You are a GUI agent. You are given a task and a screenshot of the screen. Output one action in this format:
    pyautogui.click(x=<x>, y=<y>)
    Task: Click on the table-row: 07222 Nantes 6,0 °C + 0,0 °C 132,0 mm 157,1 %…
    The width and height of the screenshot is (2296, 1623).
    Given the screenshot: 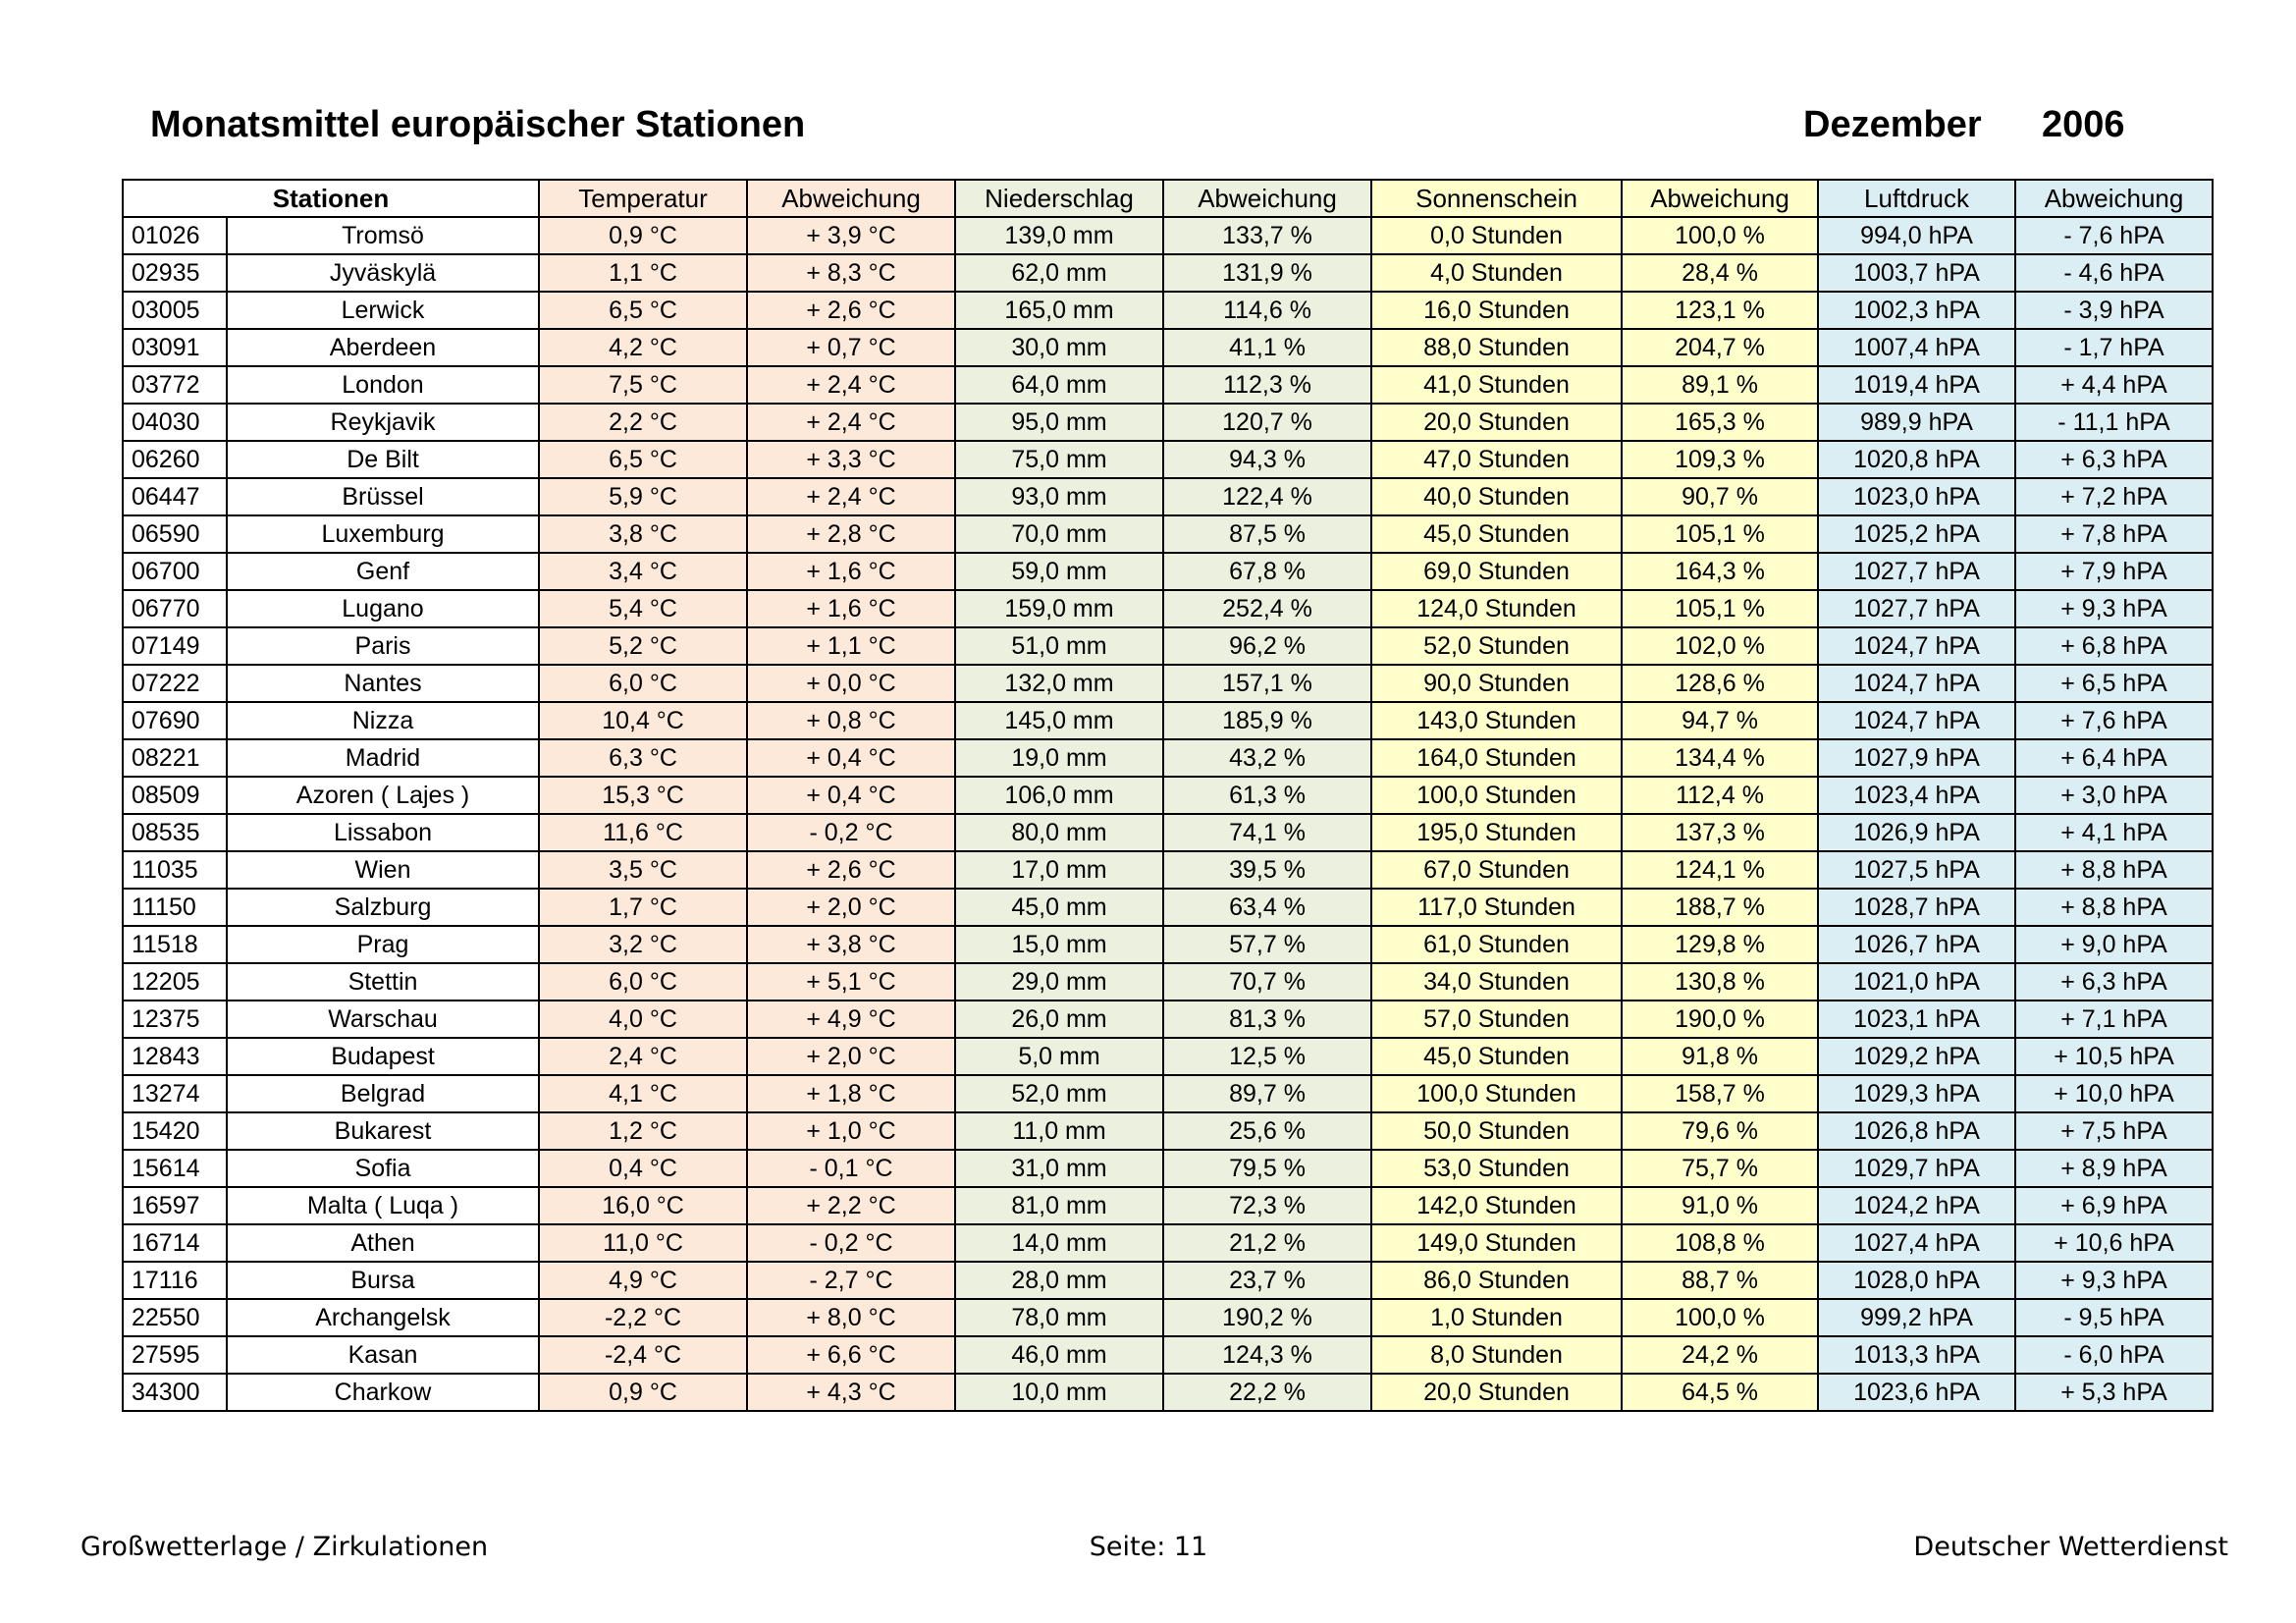 What is the action you would take?
    pyautogui.click(x=1168, y=683)
    